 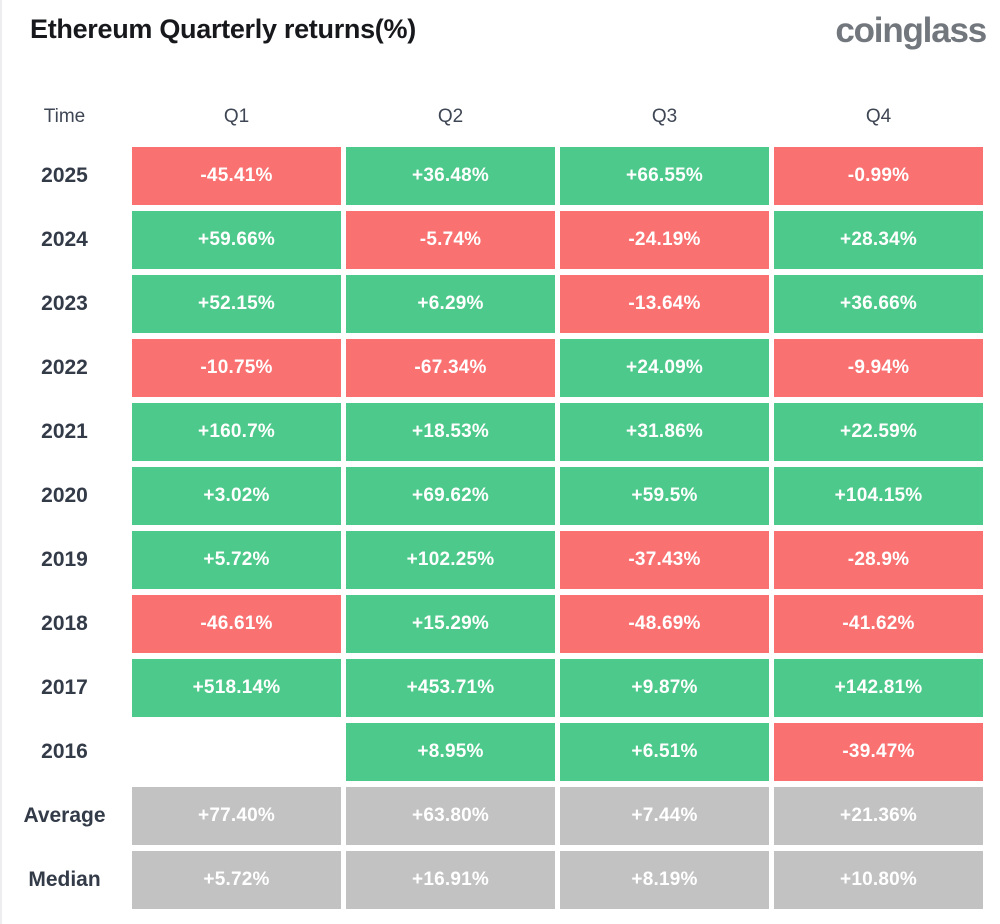 I want to click on row-label-2019: 2019, so click(x=64, y=559).